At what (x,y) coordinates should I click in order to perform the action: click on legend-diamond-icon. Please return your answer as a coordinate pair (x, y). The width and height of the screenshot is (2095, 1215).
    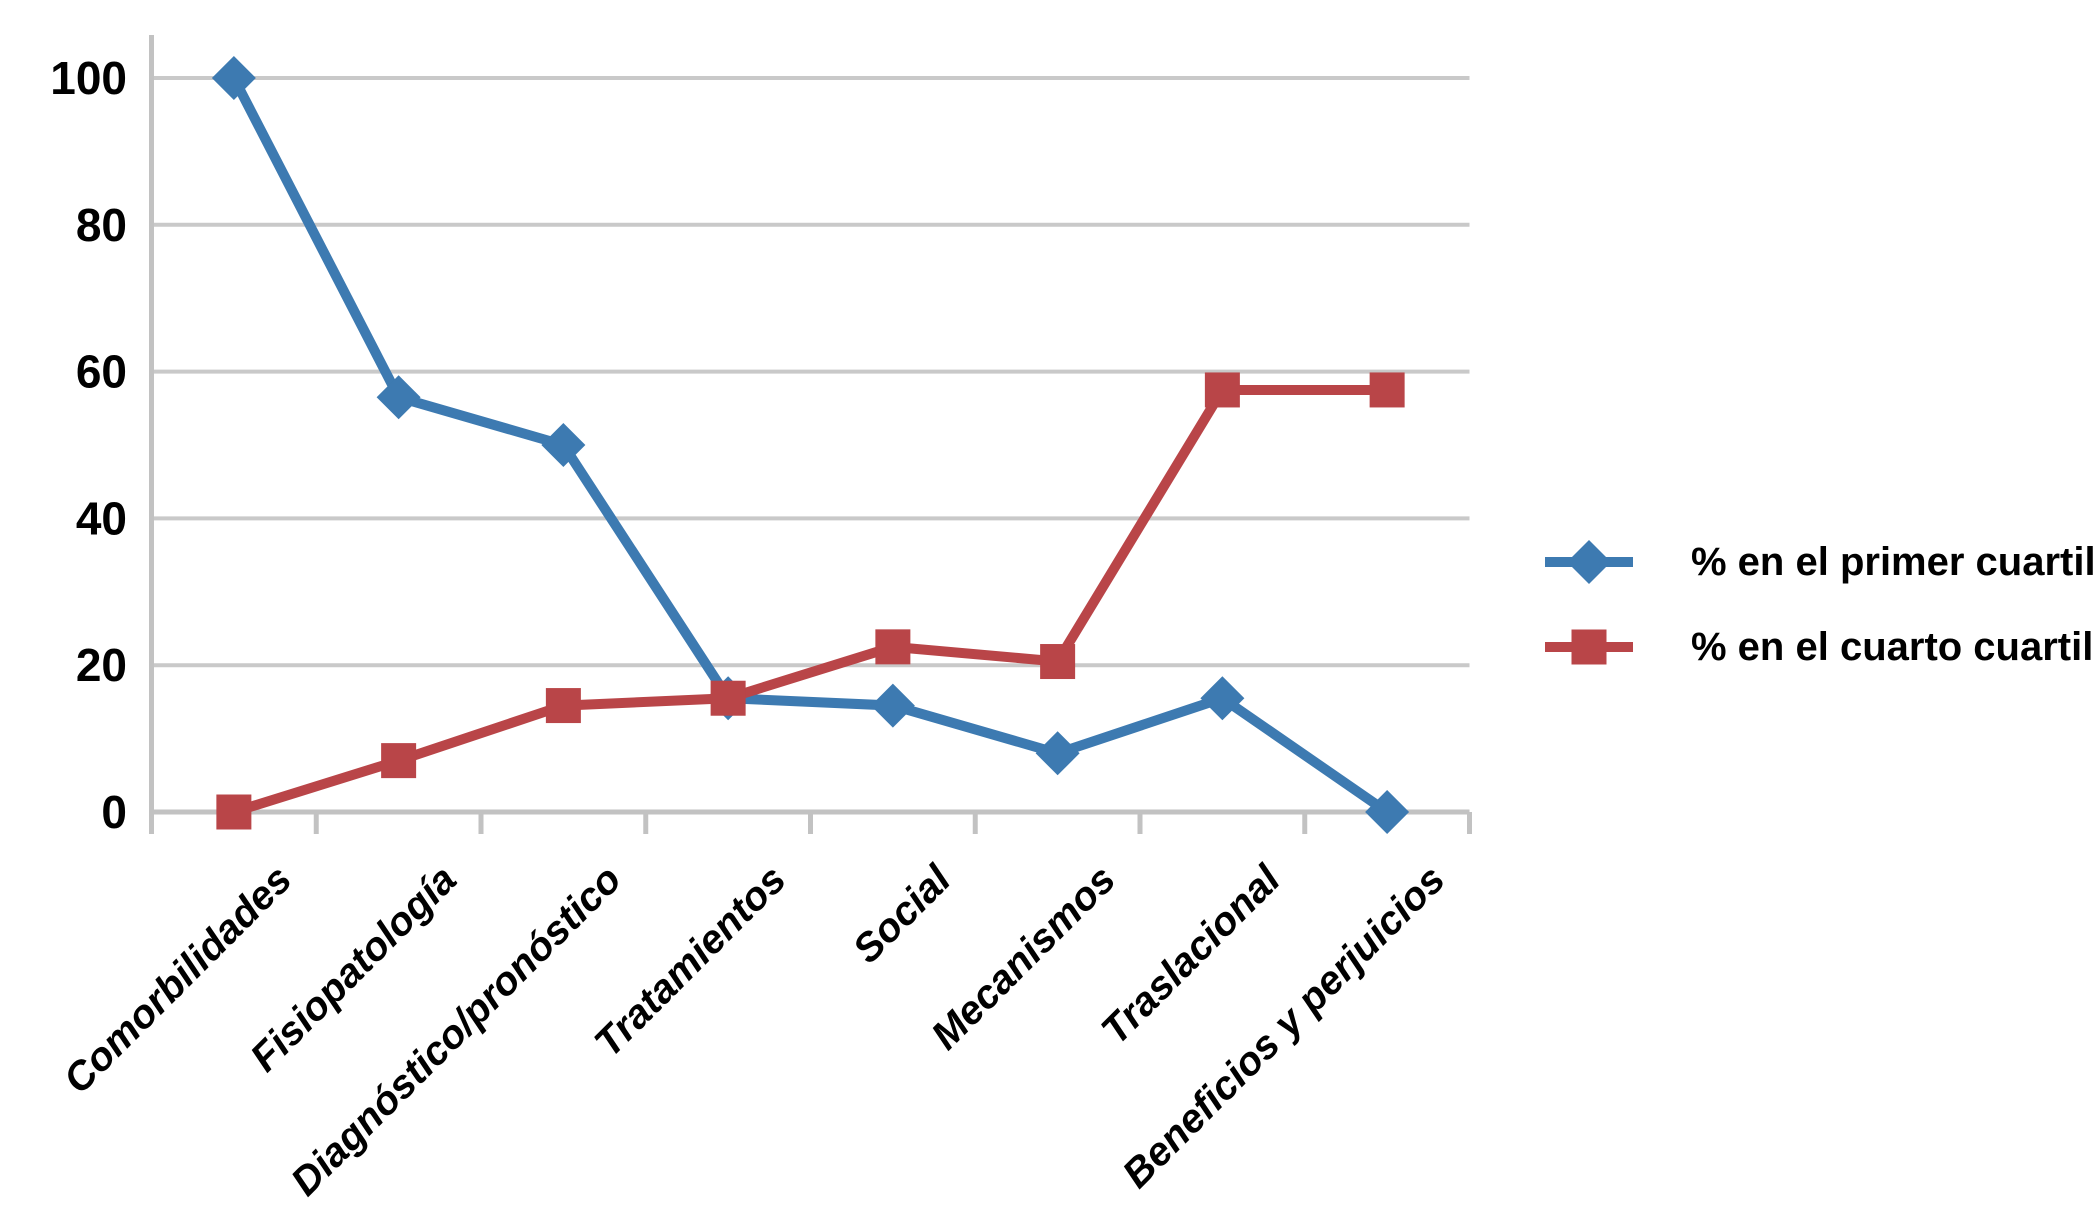
    Looking at the image, I should click on (1589, 562).